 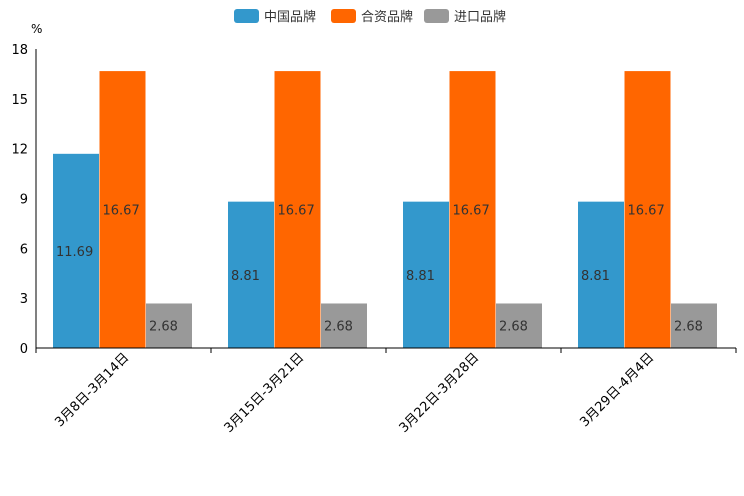 I want to click on legend-label-2: 进口品牌, so click(x=480, y=17).